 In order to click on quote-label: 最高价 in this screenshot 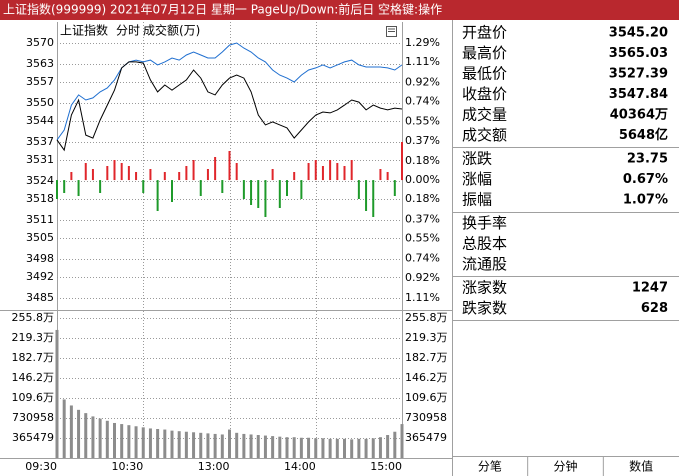, I will do `click(484, 53)`.